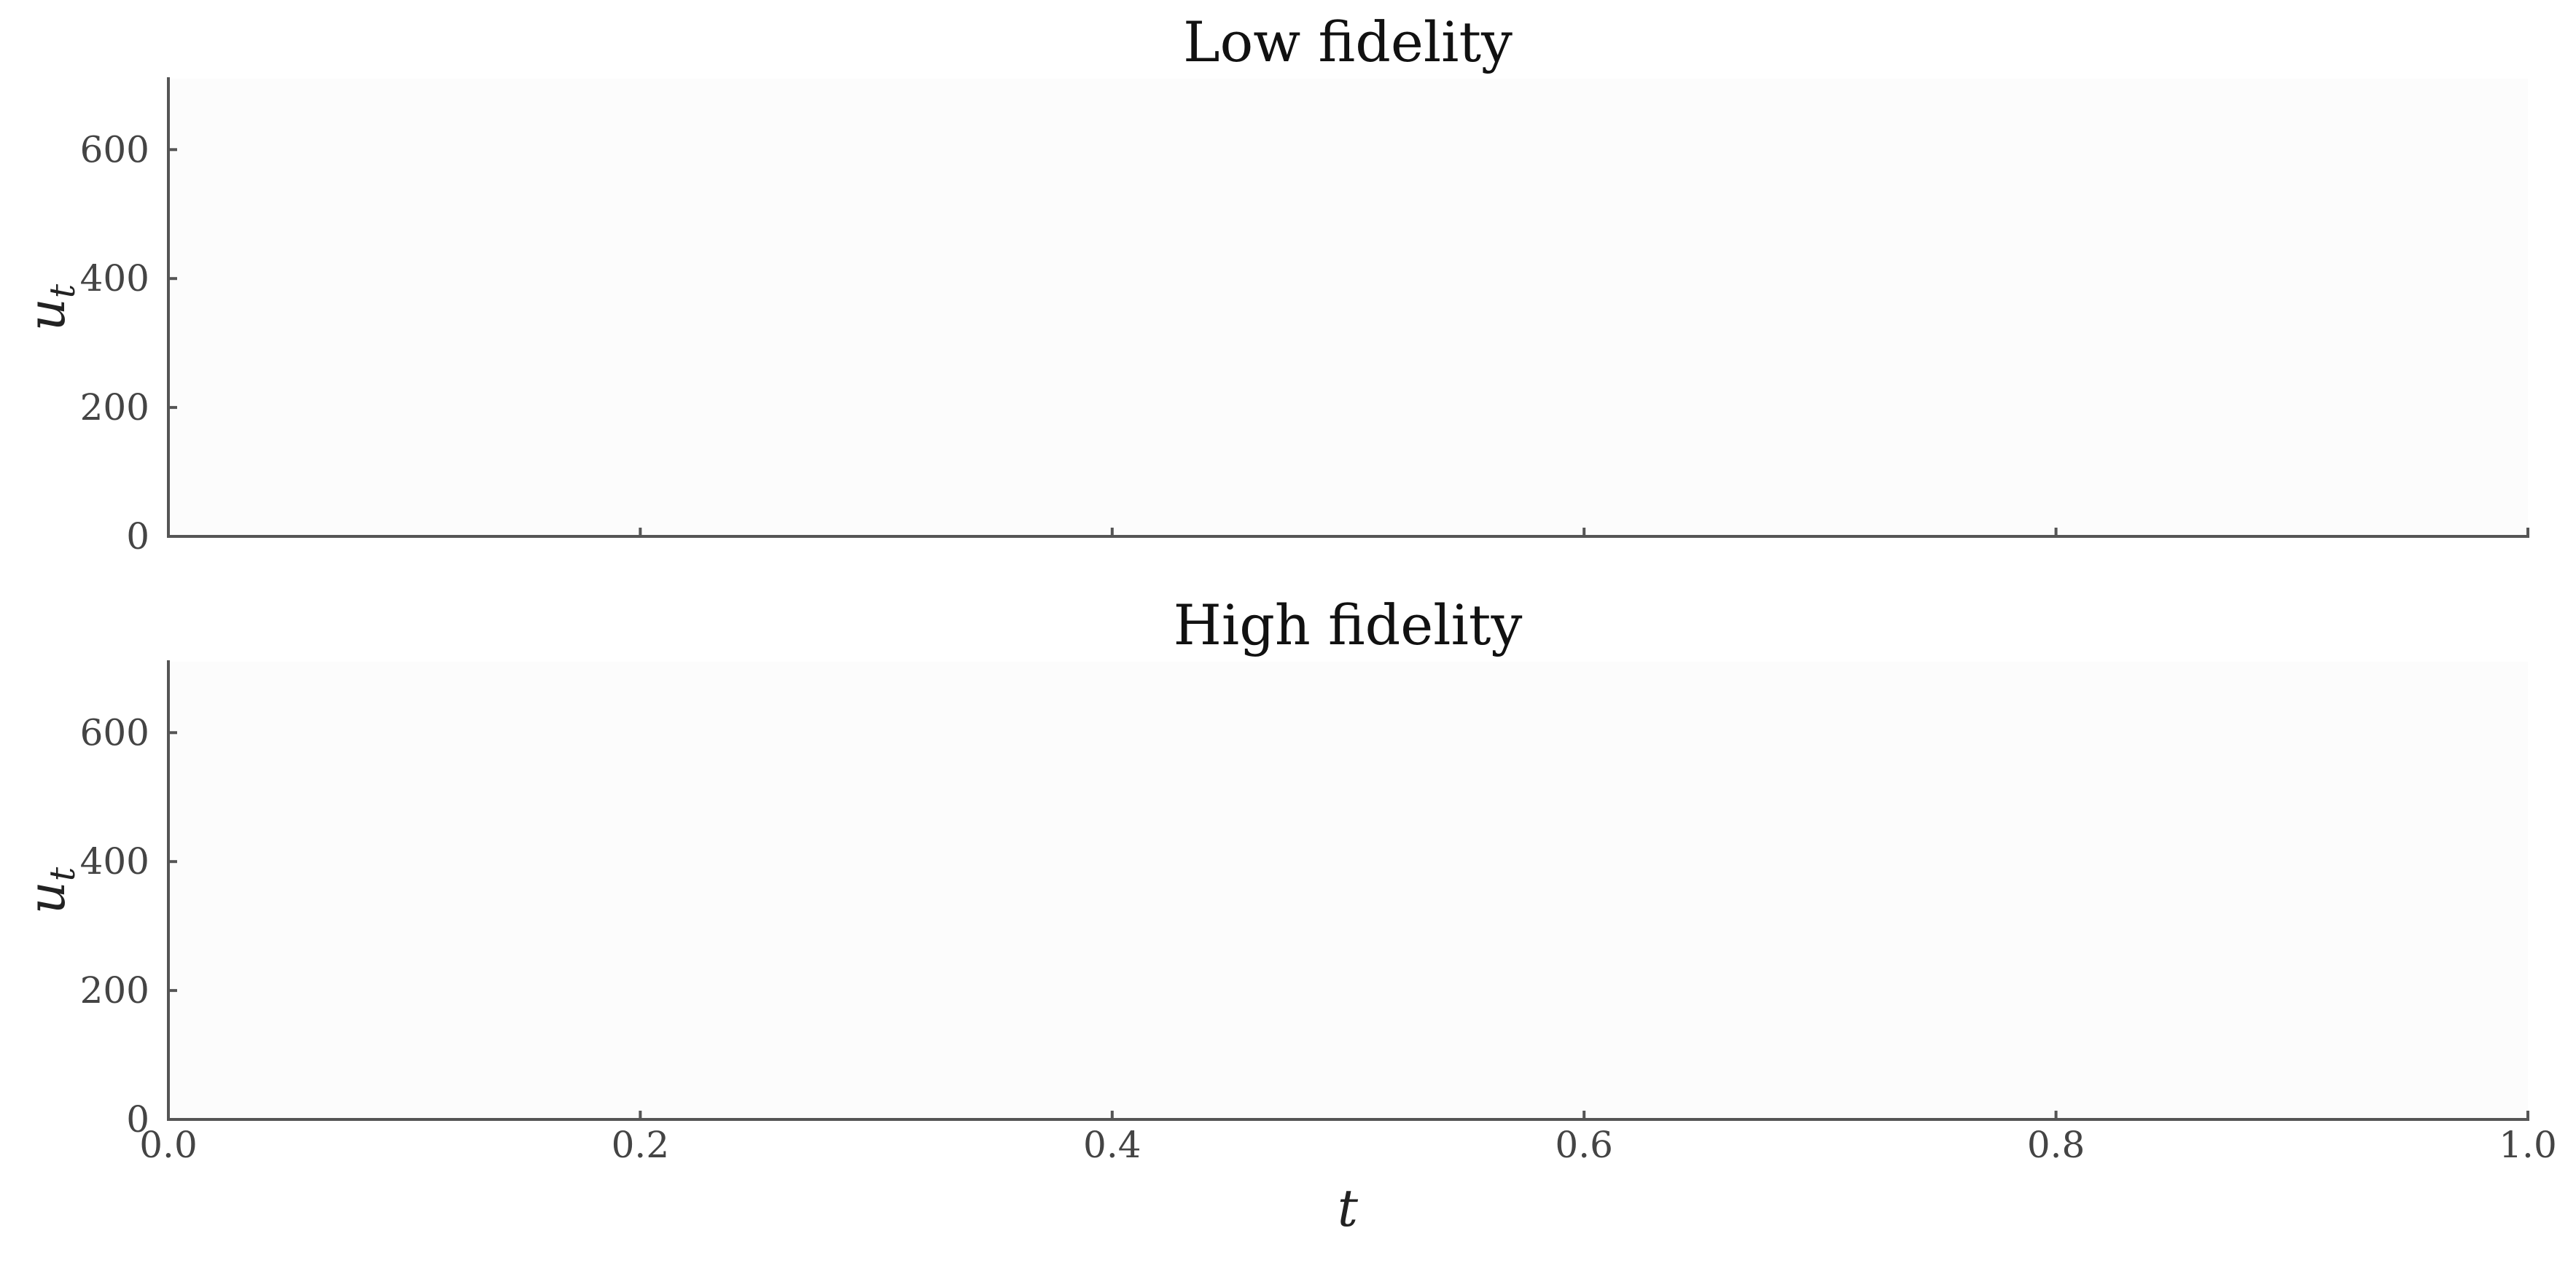  I want to click on chart-title: Low fidelity, so click(1348, 41).